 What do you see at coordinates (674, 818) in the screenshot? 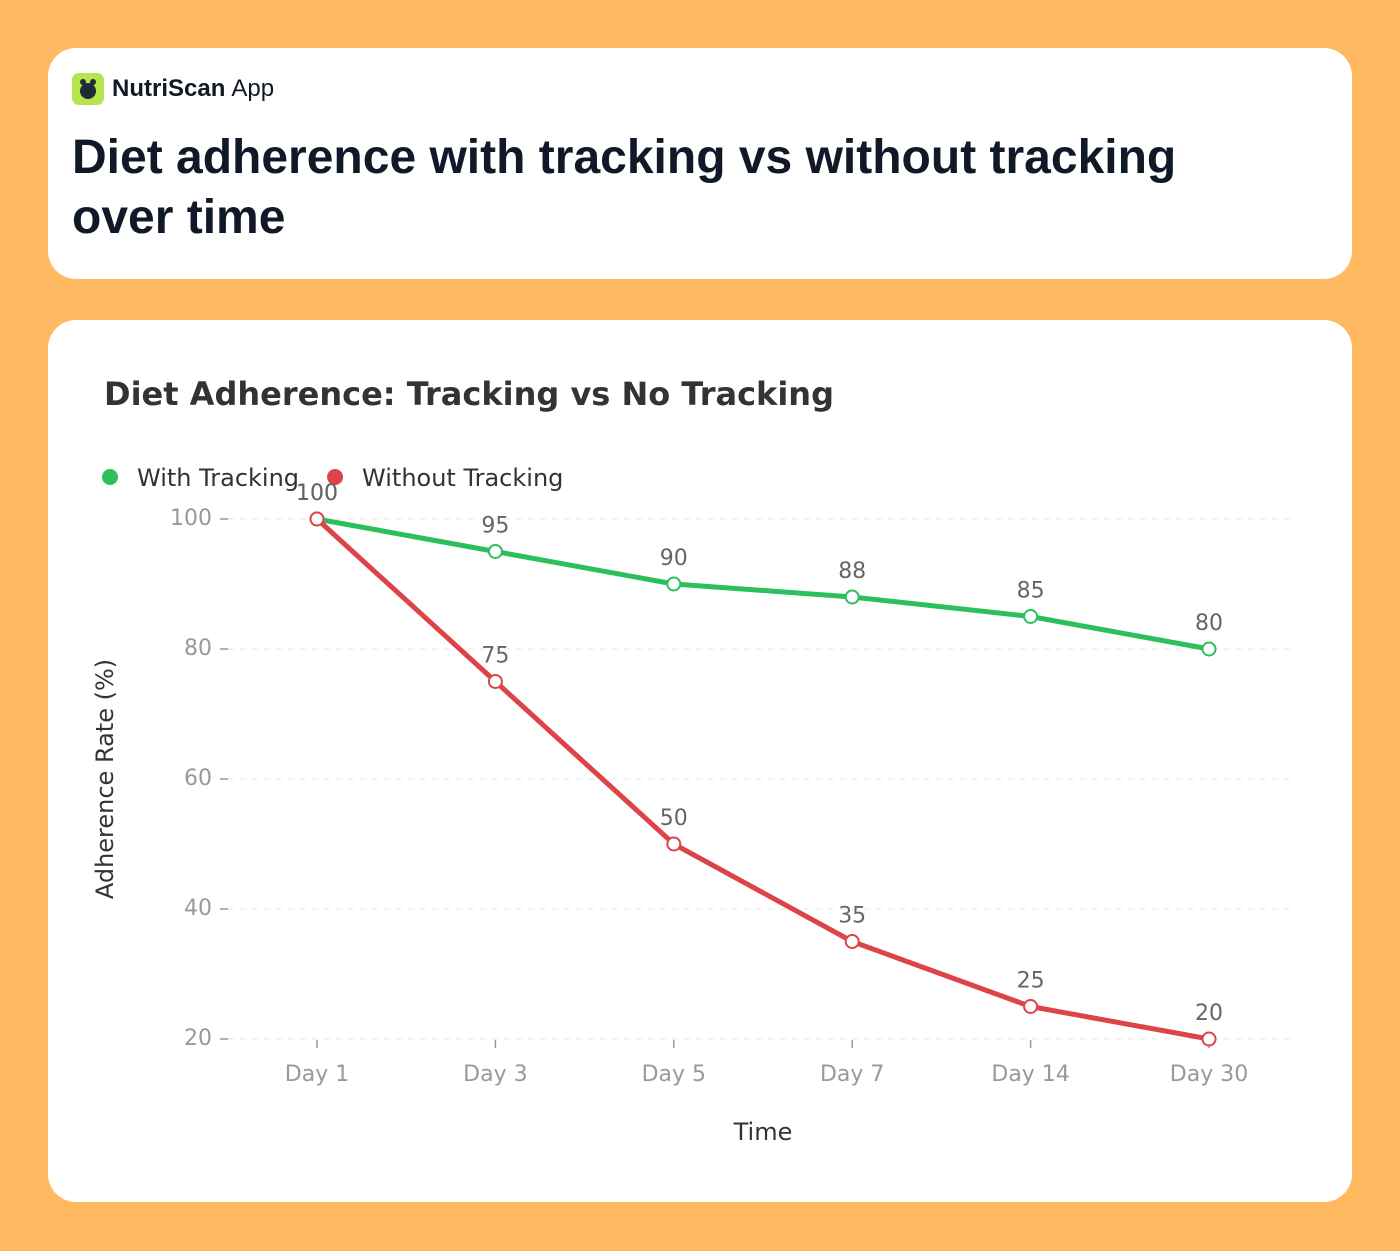
I see `data-label: 50` at bounding box center [674, 818].